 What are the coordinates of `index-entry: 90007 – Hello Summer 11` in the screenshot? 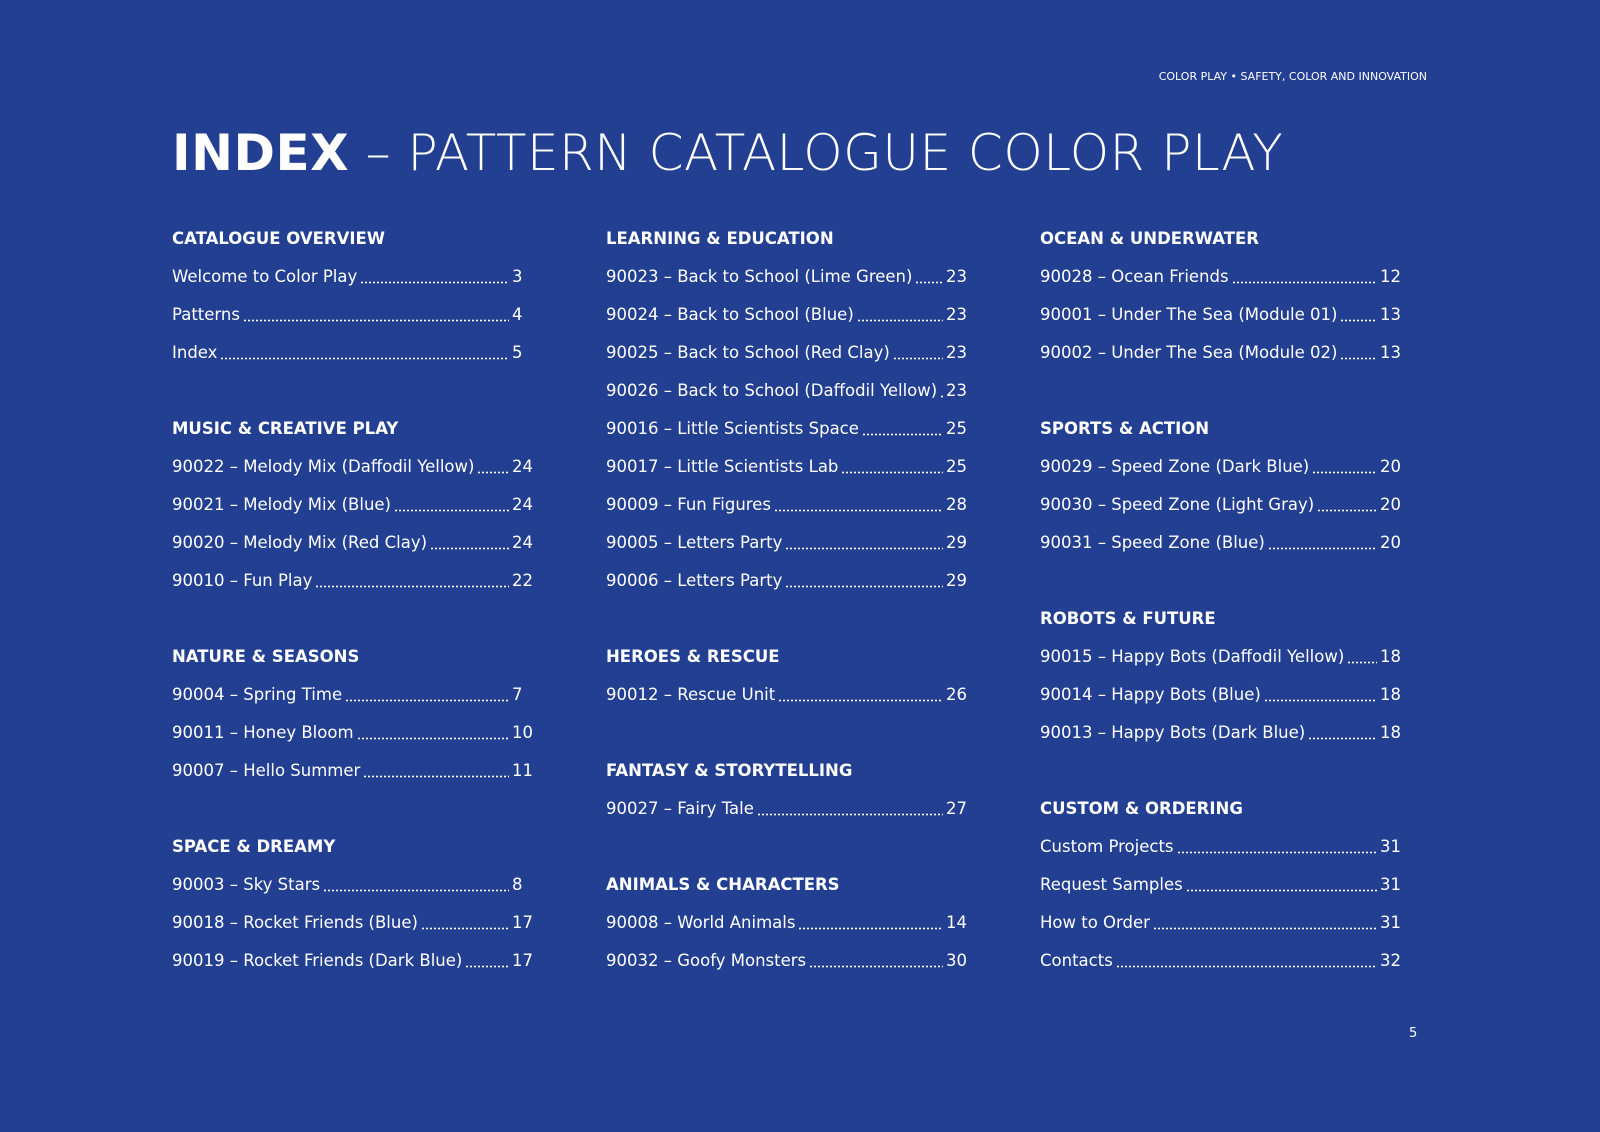 It's located at (353, 777).